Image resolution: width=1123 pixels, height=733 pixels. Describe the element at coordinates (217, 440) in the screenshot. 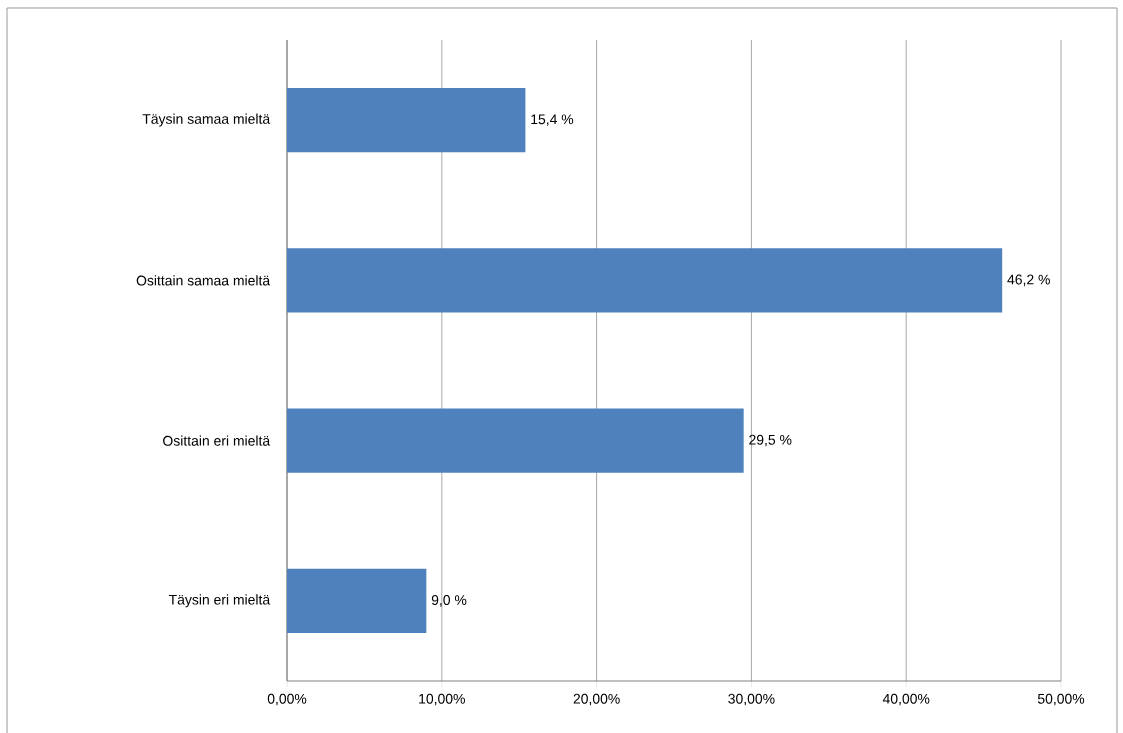

I see `y-tick-label: Osittain eri mieltä` at that location.